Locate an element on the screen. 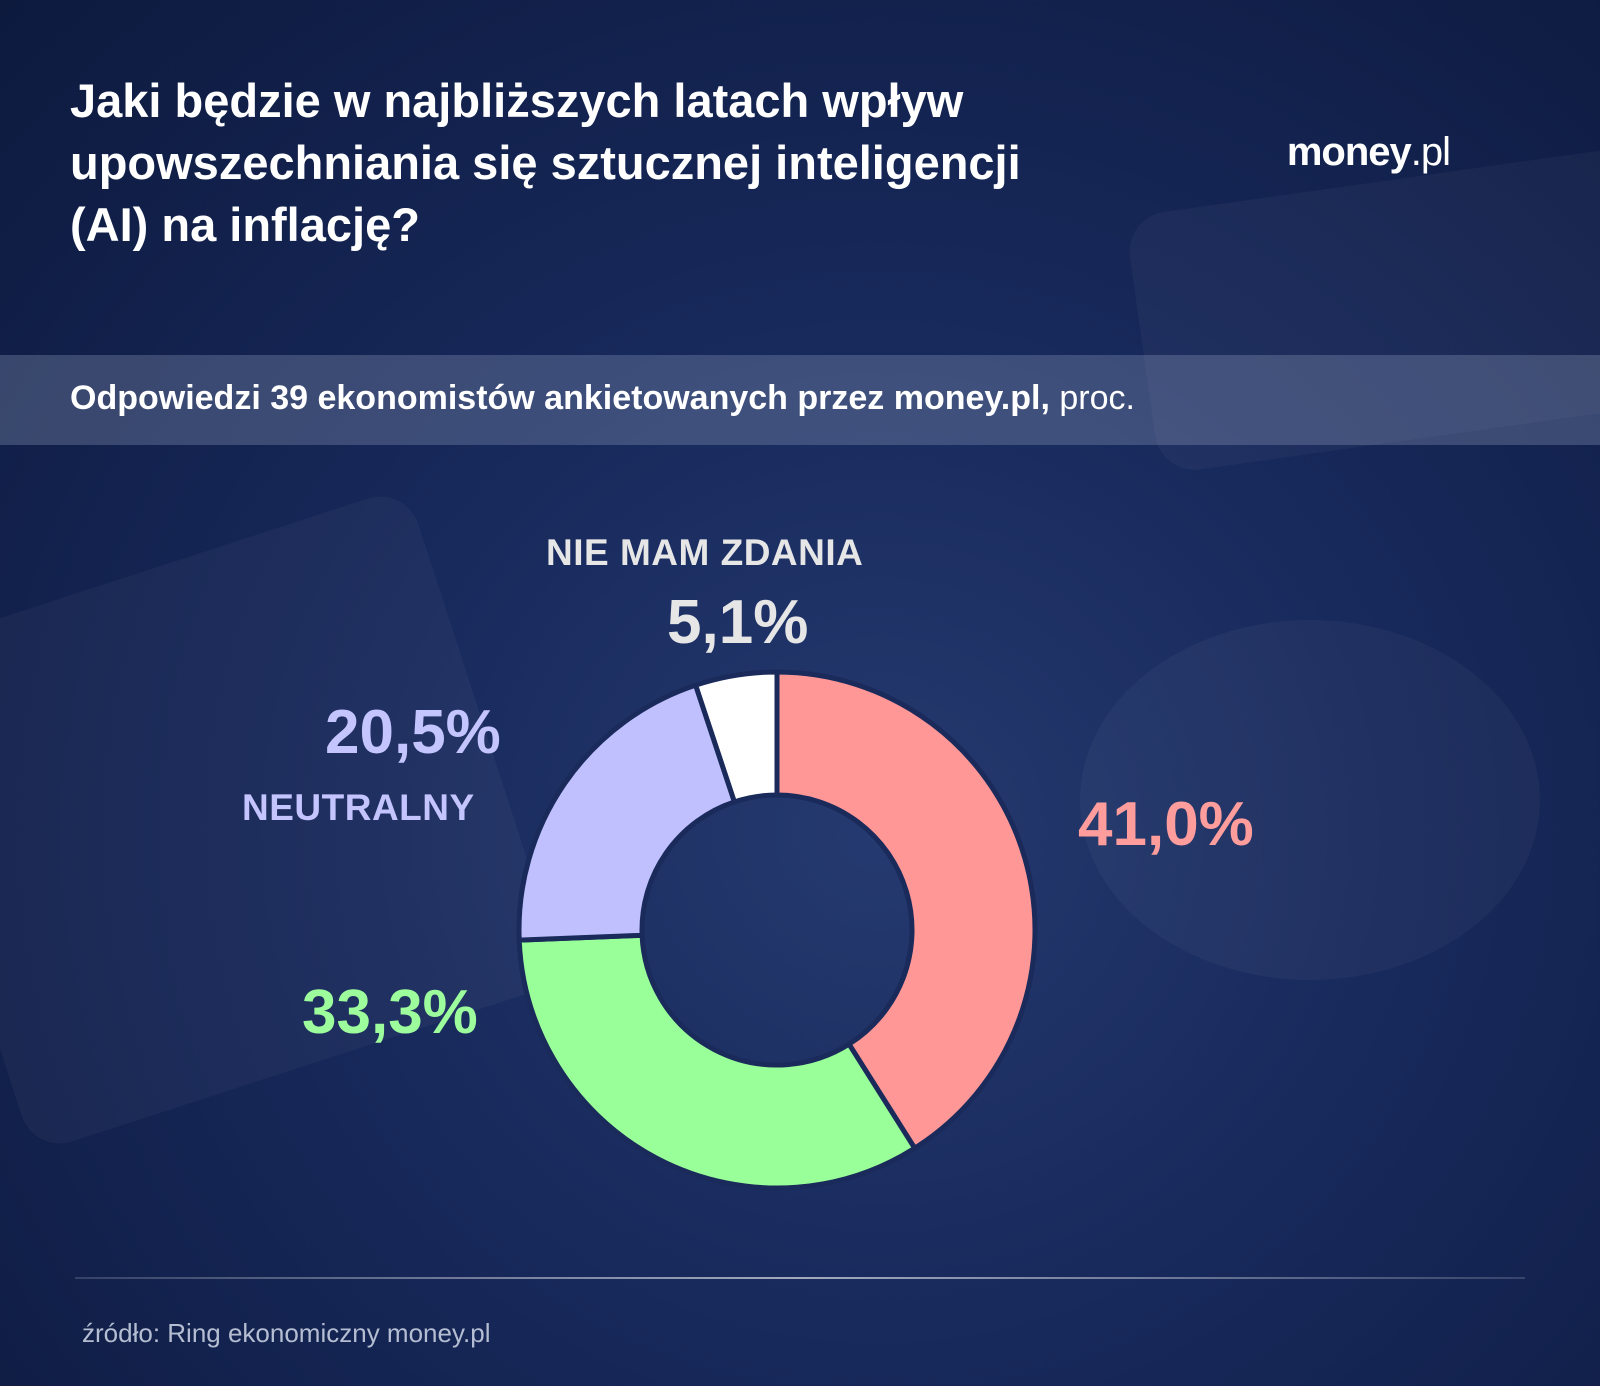 Image resolution: width=1600 pixels, height=1386 pixels. label-value-slice-2: 33,3% is located at coordinates (390, 1012).